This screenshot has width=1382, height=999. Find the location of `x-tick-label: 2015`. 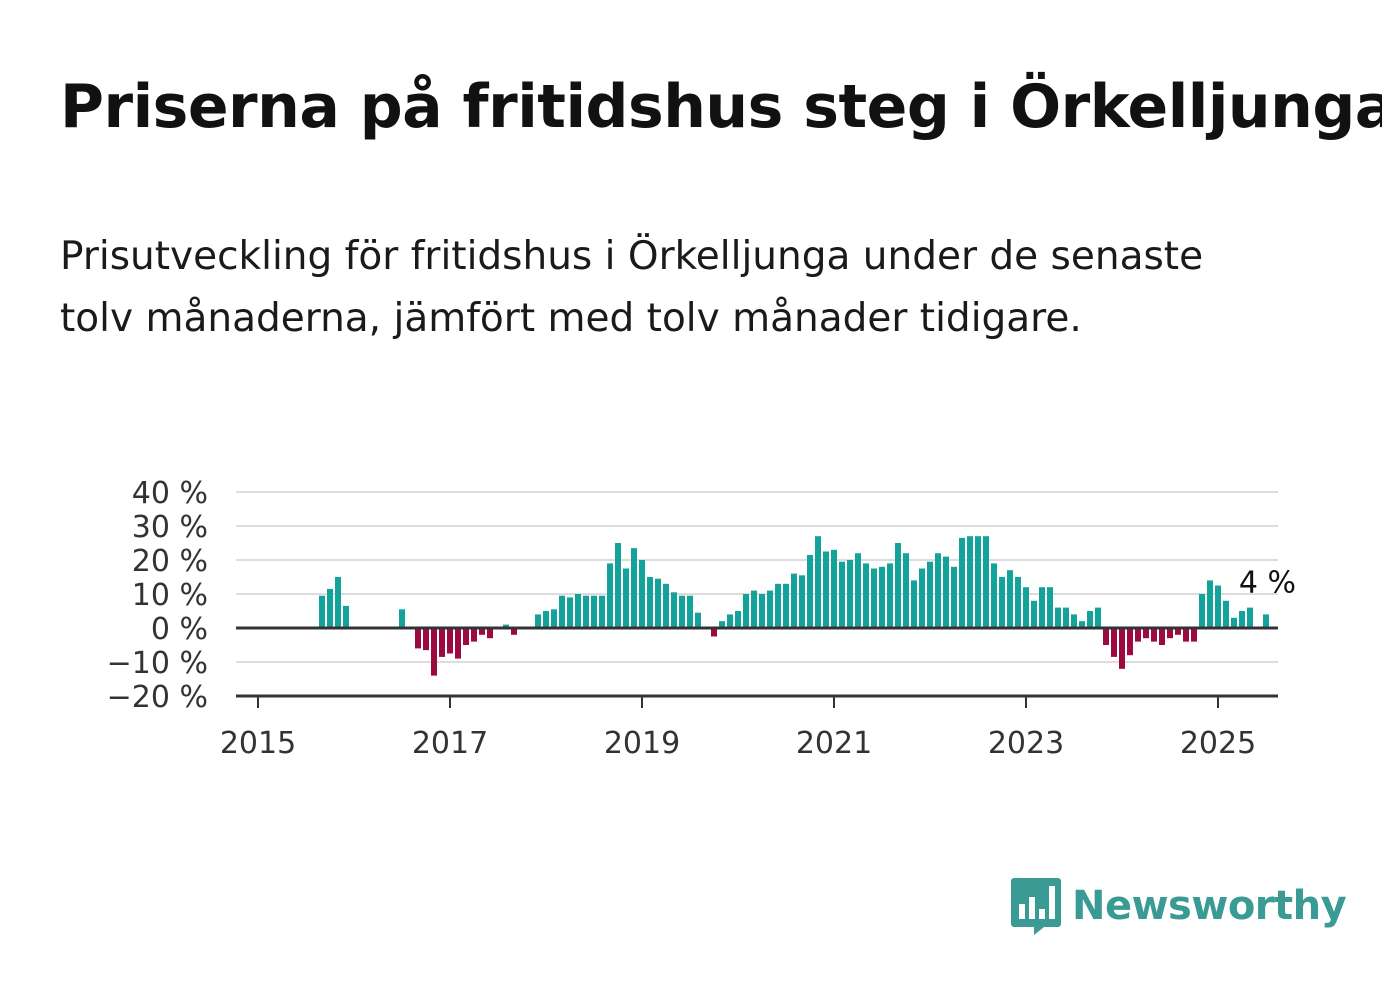

x-tick-label: 2015 is located at coordinates (258, 743).